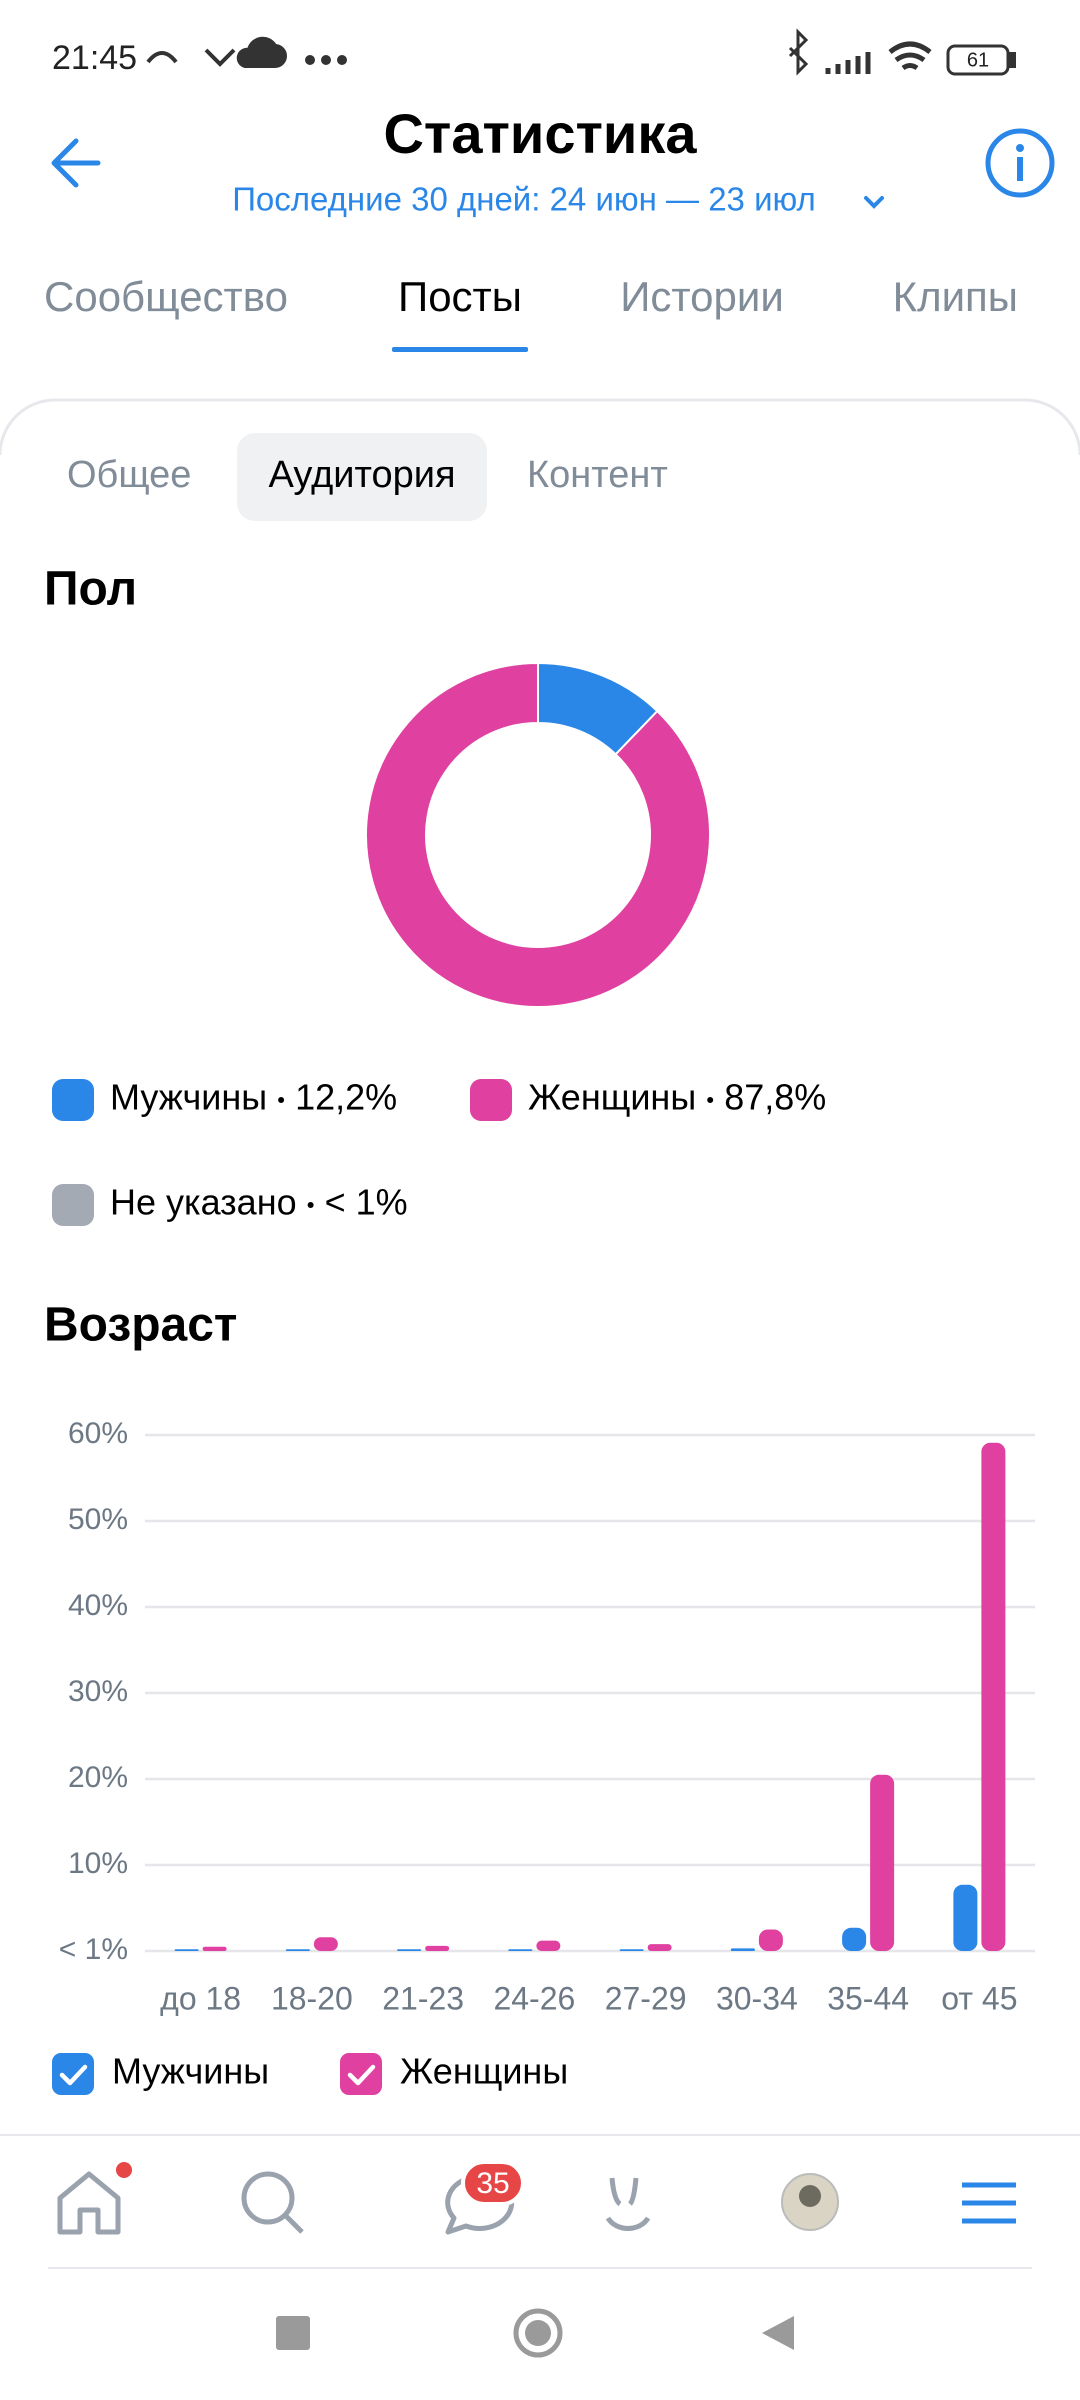  What do you see at coordinates (979, 1998) in the screenshot?
I see `x-tick-label: от 45` at bounding box center [979, 1998].